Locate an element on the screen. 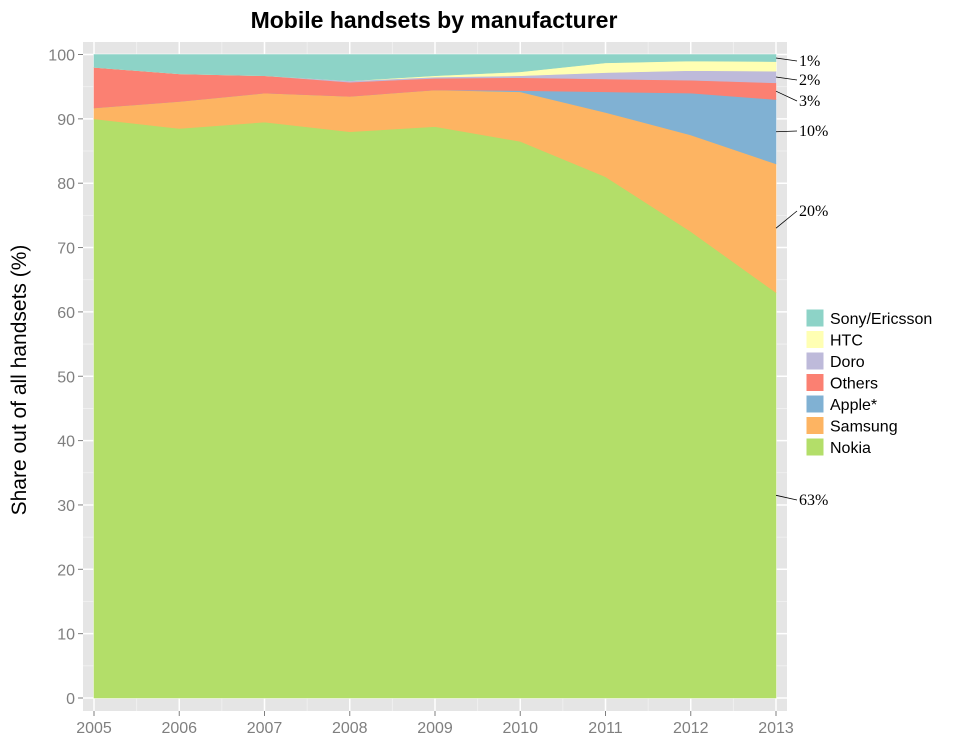 The image size is (957, 738). y-tick-label: 40 is located at coordinates (66, 442).